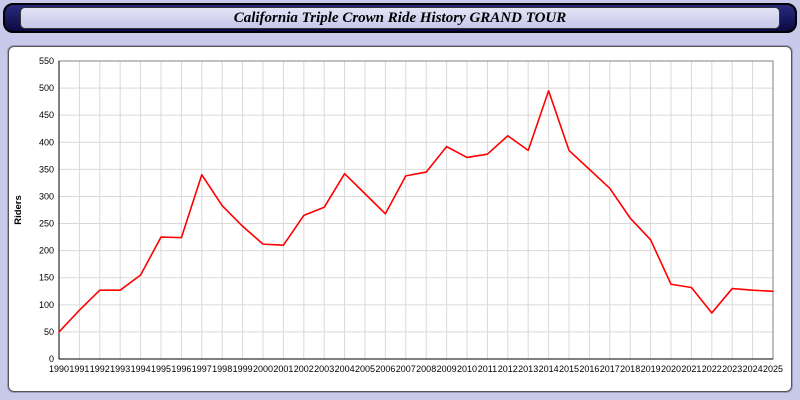 Image resolution: width=800 pixels, height=400 pixels. I want to click on x-tick-label: 2016, so click(589, 369).